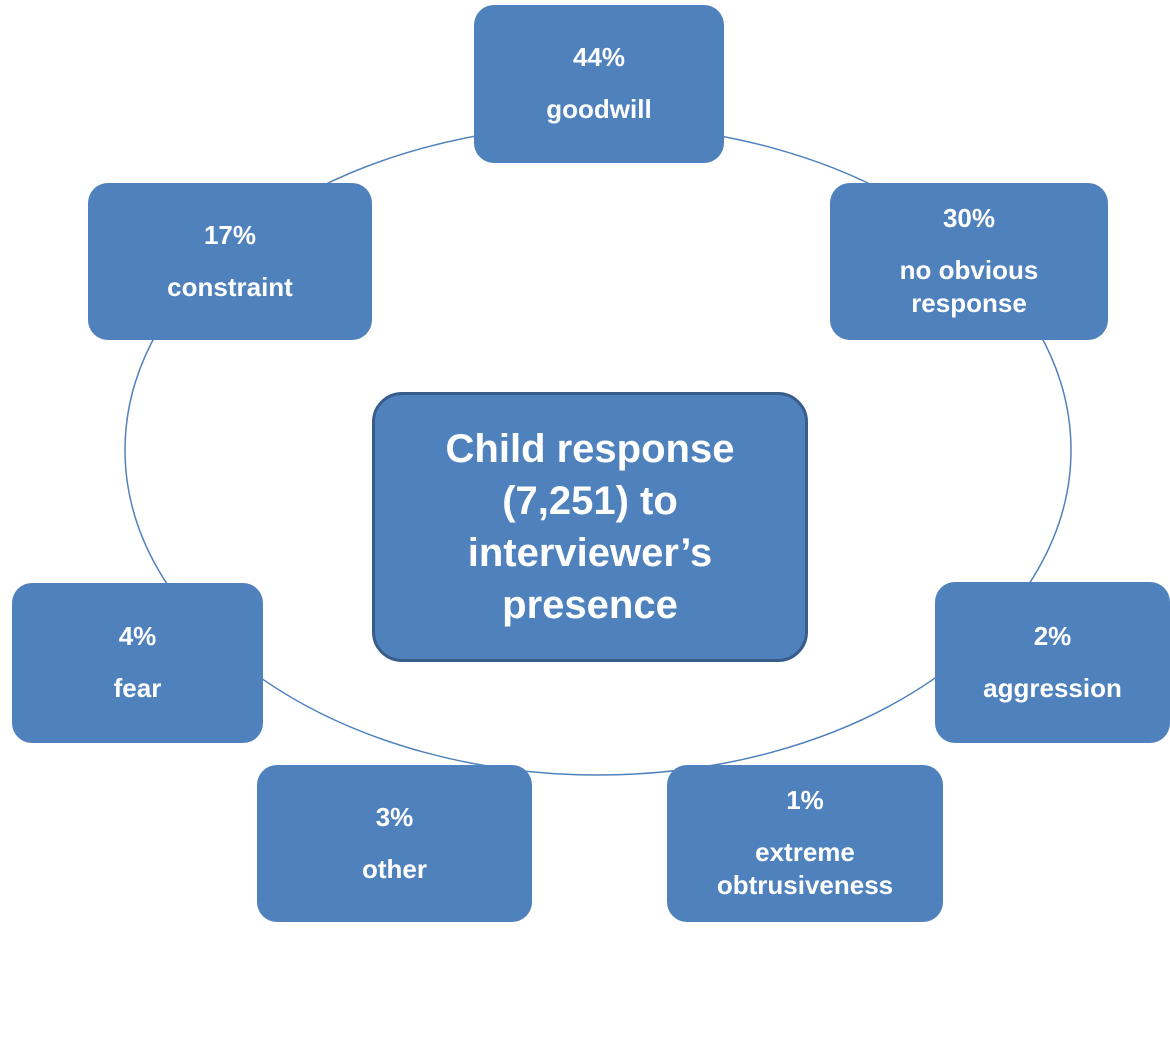  I want to click on node: 2% aggression, so click(1052, 662).